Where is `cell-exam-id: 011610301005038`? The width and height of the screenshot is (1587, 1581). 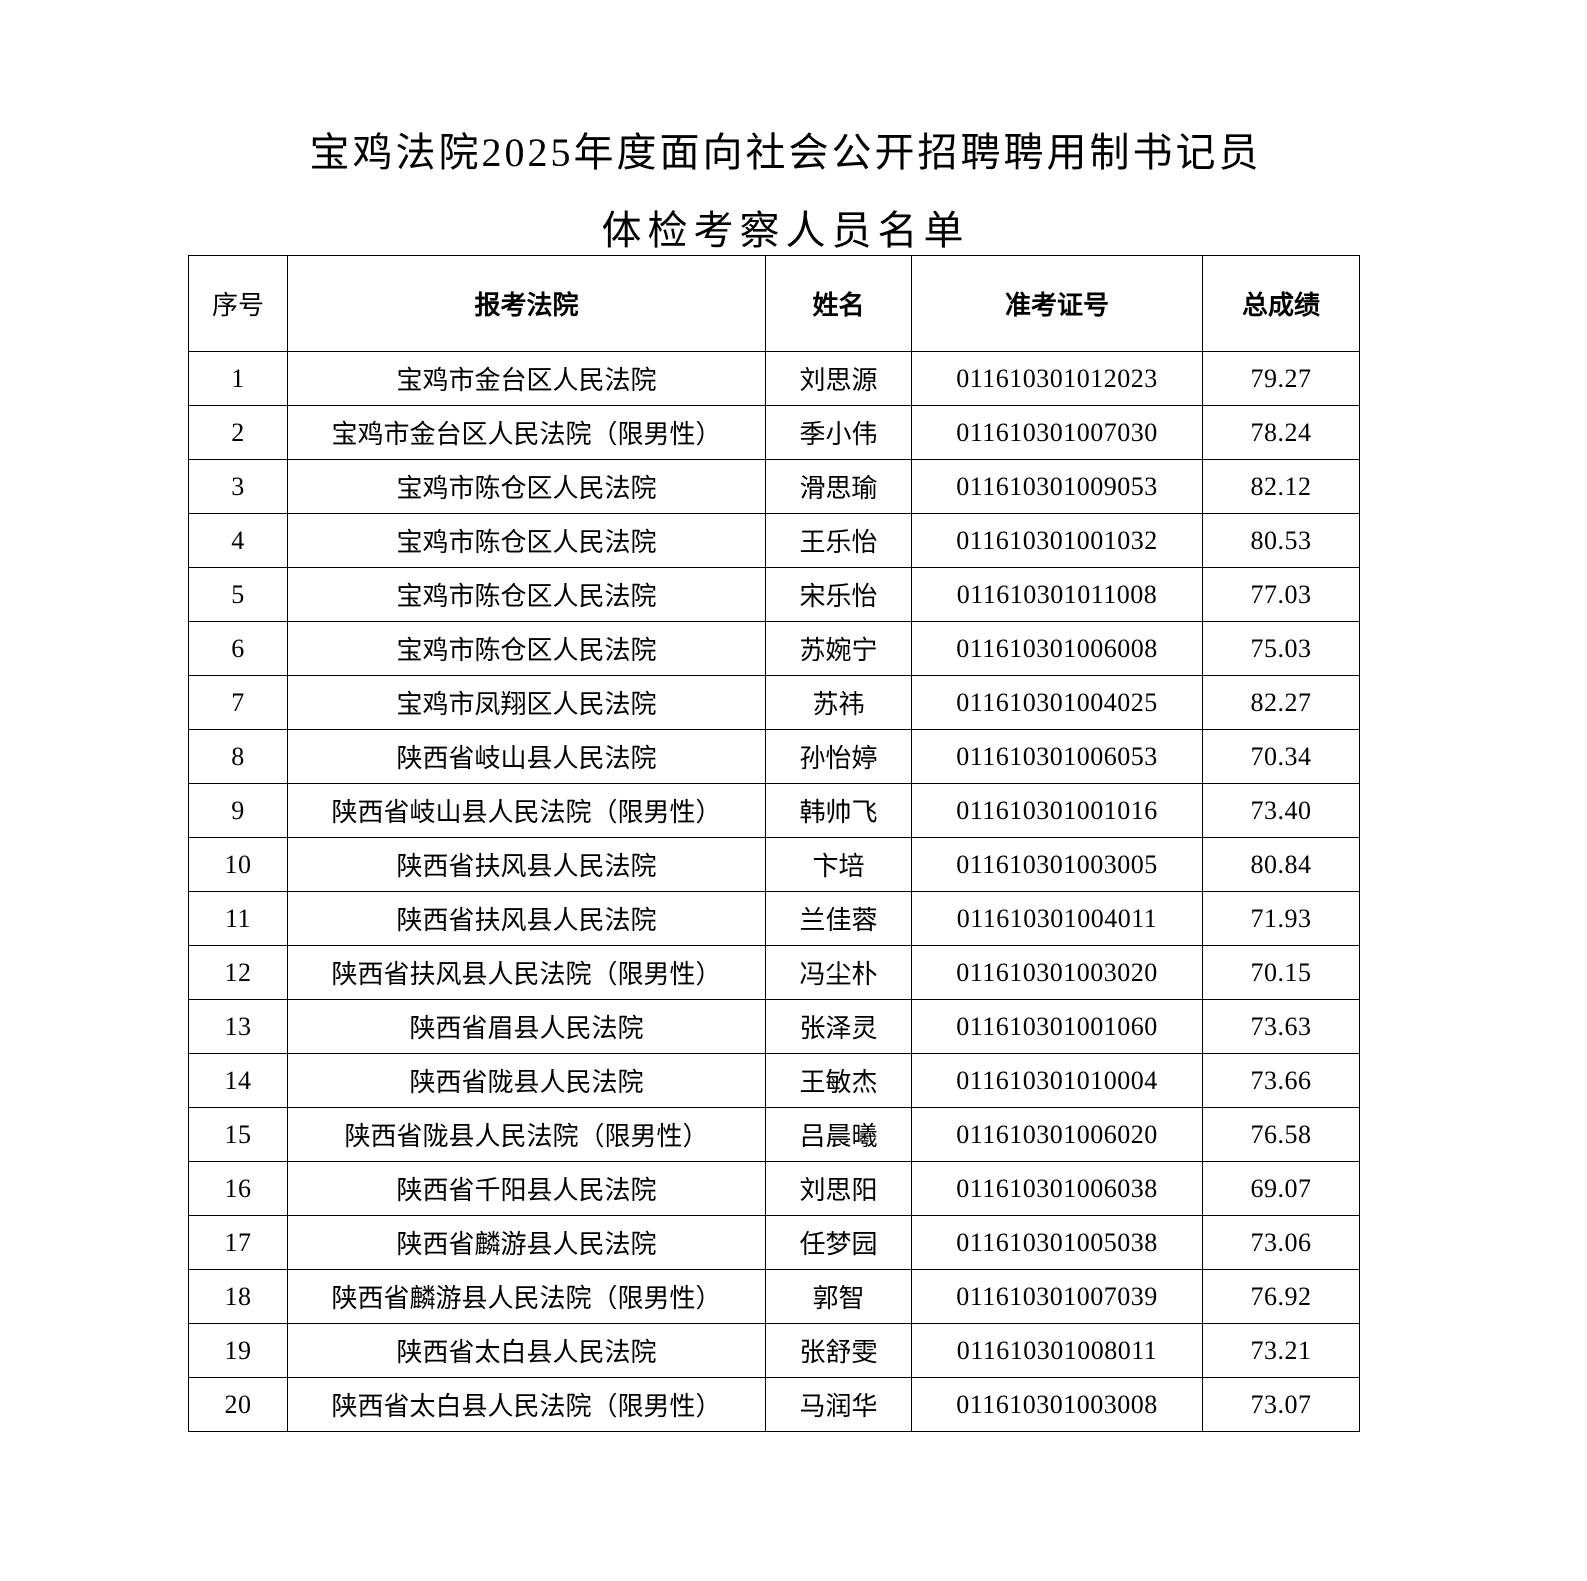 cell-exam-id: 011610301005038 is located at coordinates (1057, 1242).